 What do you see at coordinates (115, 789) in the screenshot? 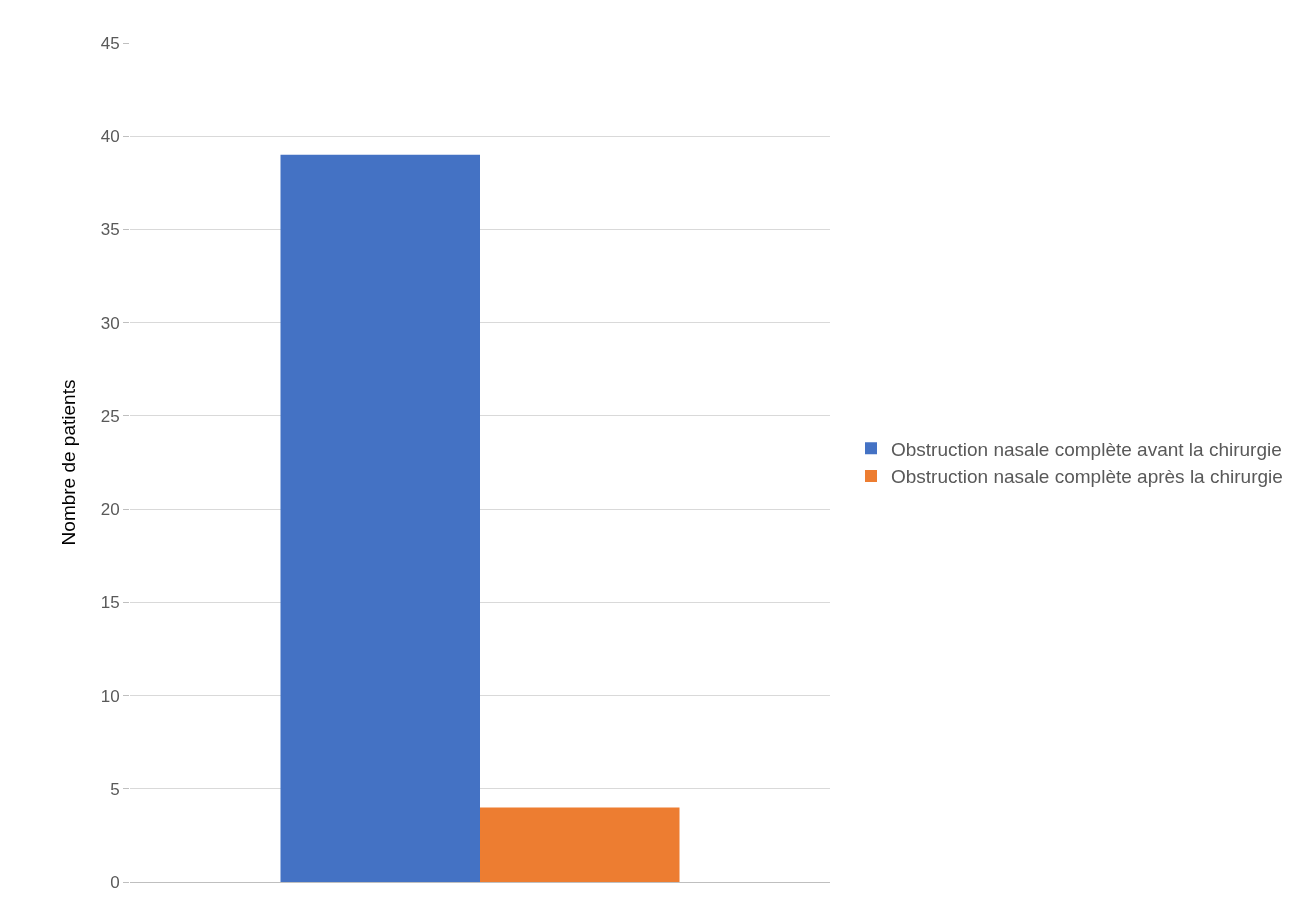
I see `y-tick-label: 5` at bounding box center [115, 789].